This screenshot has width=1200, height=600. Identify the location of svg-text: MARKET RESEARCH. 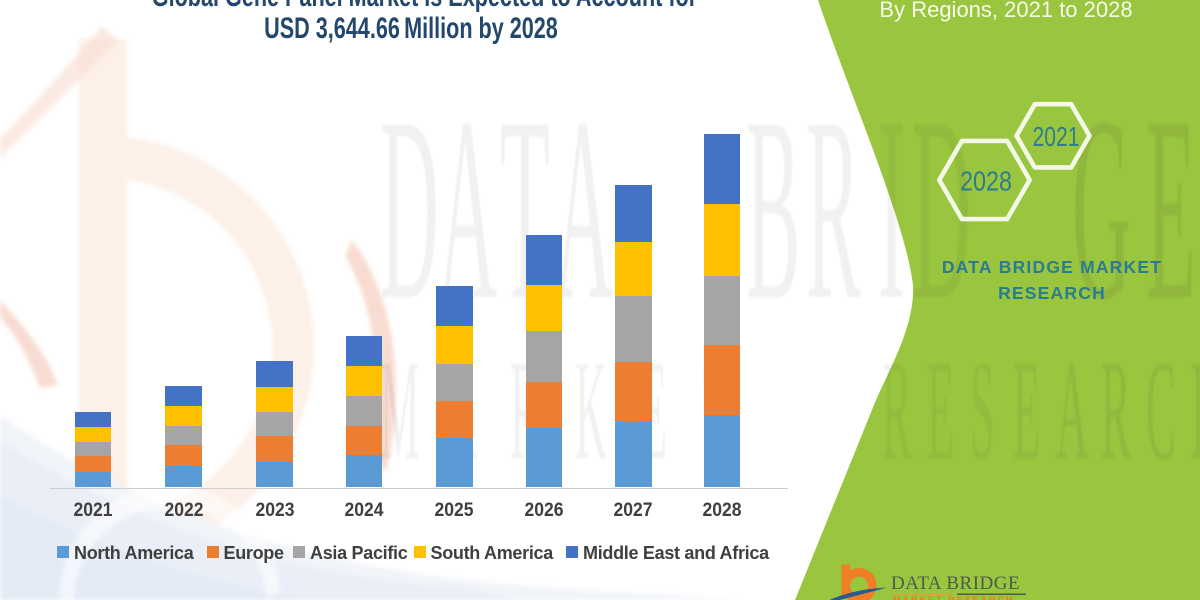
(954, 597).